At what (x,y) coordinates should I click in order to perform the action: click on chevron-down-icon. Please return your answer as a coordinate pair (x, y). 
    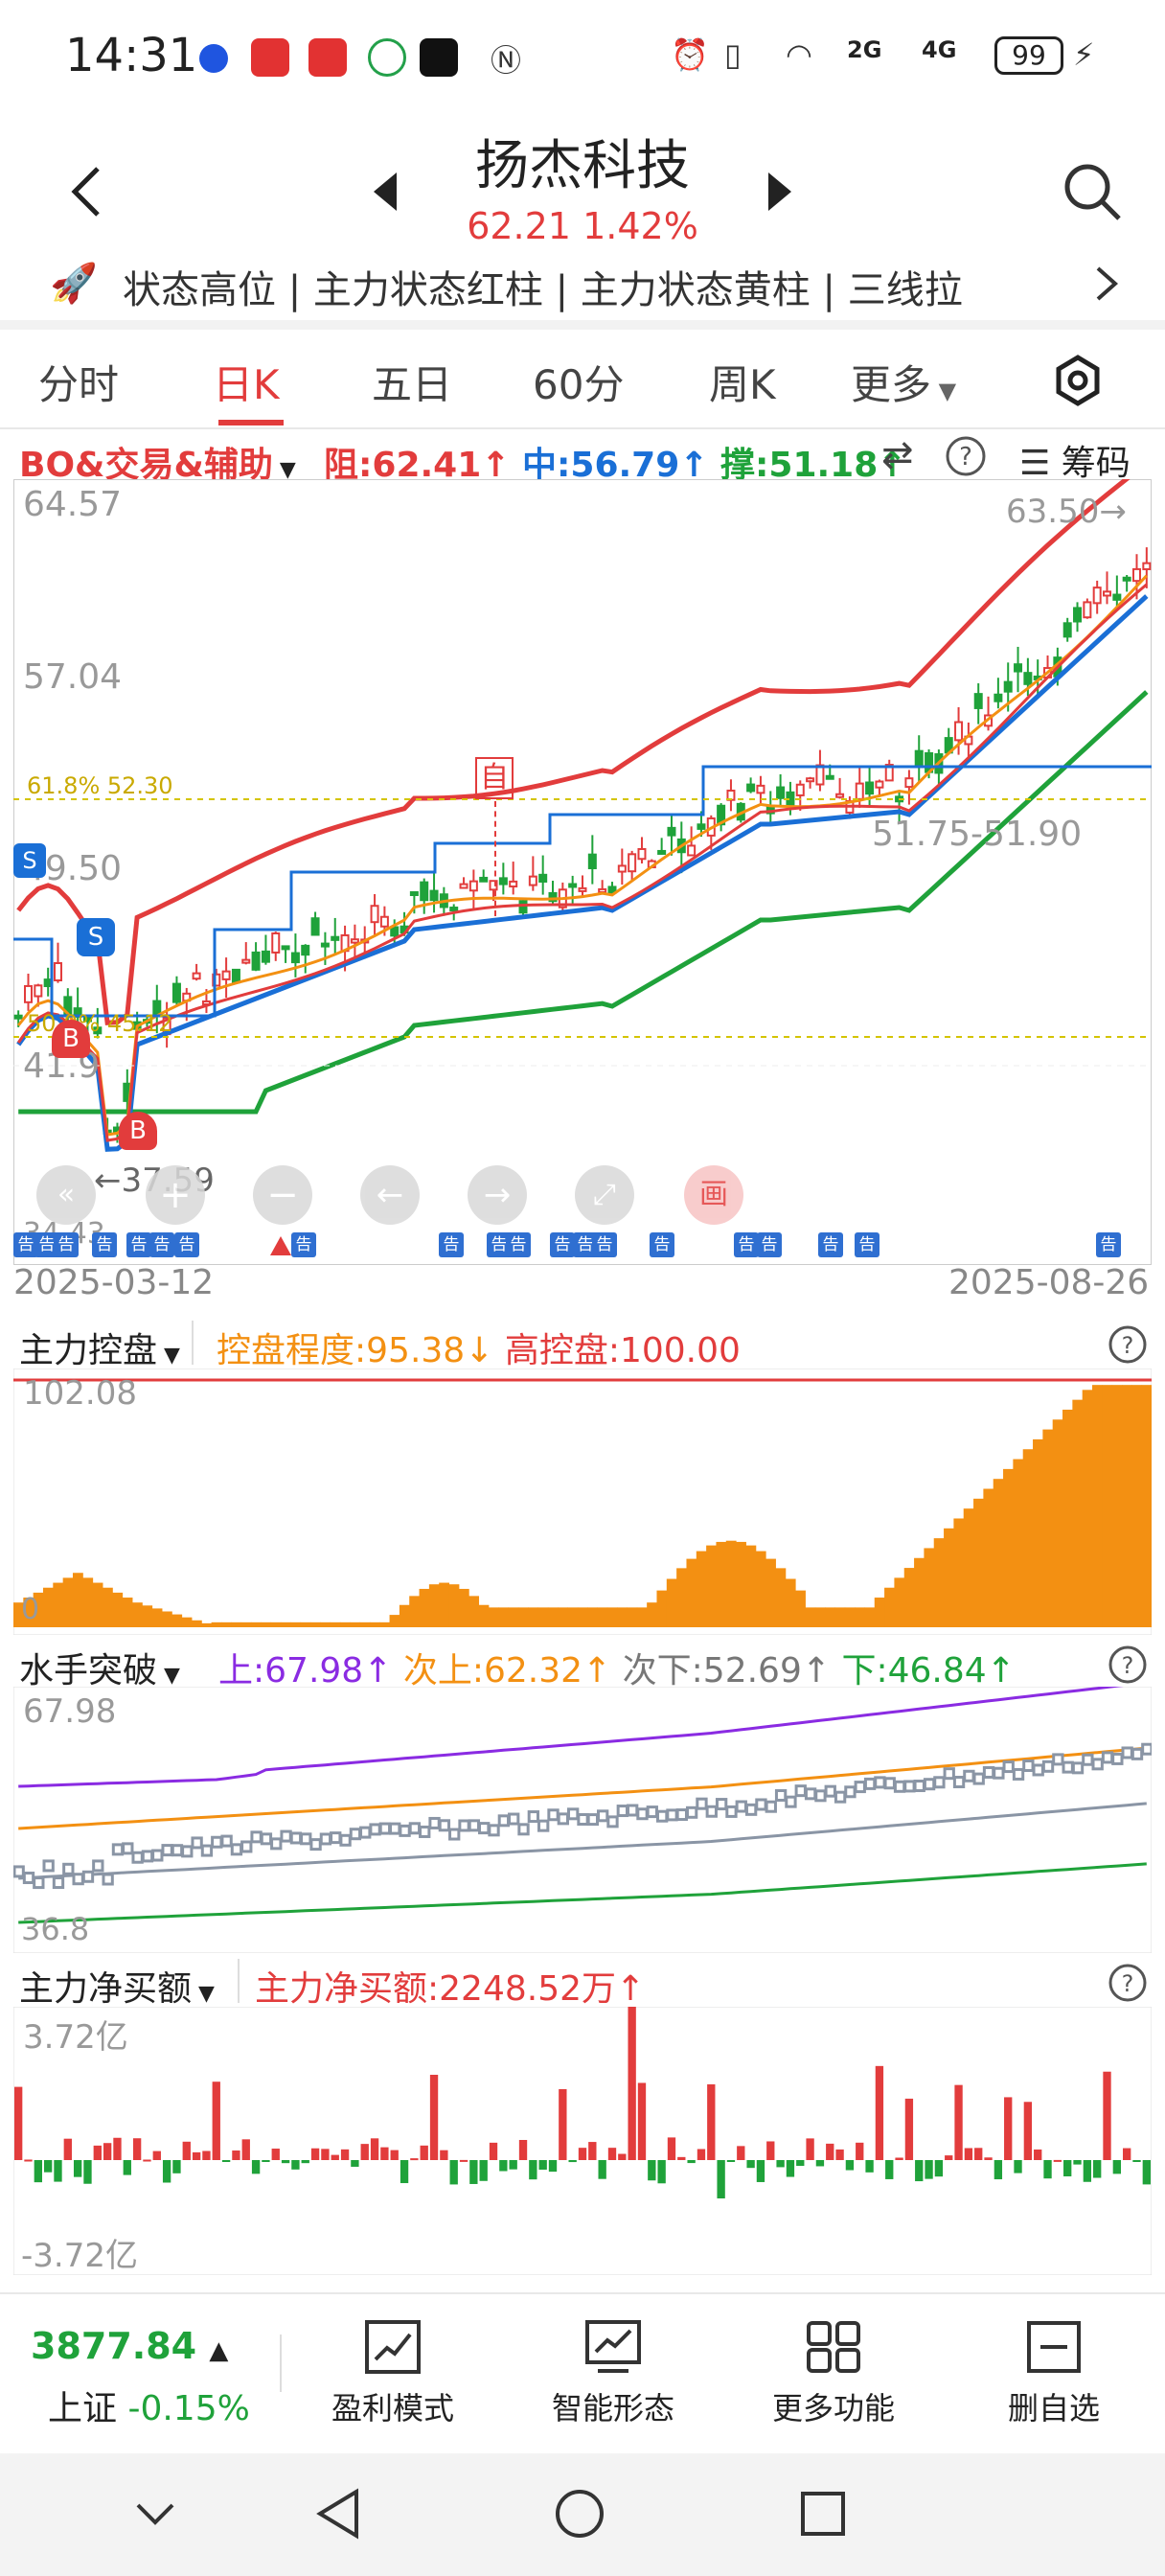
    Looking at the image, I should click on (155, 2513).